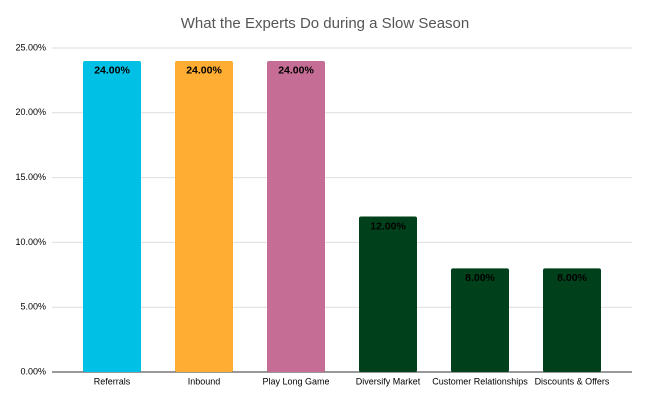  What do you see at coordinates (480, 381) in the screenshot?
I see `x-tick-label: Customer Relationships` at bounding box center [480, 381].